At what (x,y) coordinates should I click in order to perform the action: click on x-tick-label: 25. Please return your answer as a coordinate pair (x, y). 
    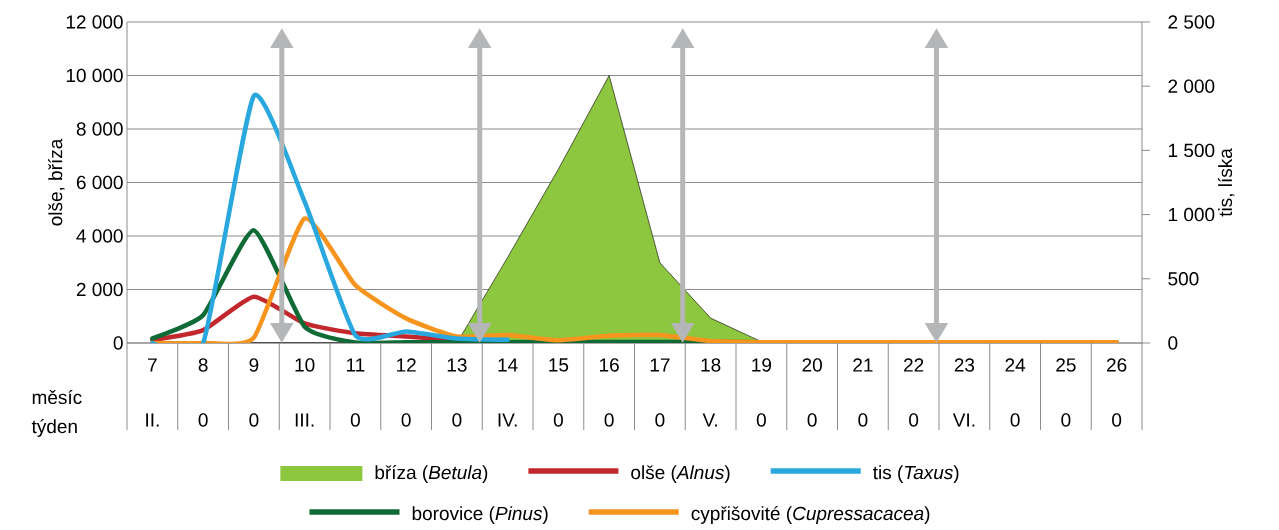
    Looking at the image, I should click on (1066, 365).